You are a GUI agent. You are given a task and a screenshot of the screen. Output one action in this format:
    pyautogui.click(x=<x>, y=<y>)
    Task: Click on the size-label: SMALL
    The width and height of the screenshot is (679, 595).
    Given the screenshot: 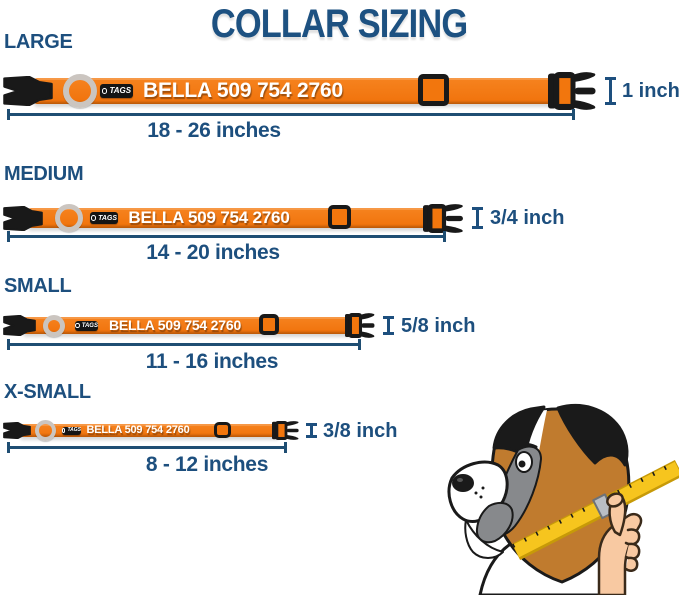 What is the action you would take?
    pyautogui.click(x=38, y=286)
    